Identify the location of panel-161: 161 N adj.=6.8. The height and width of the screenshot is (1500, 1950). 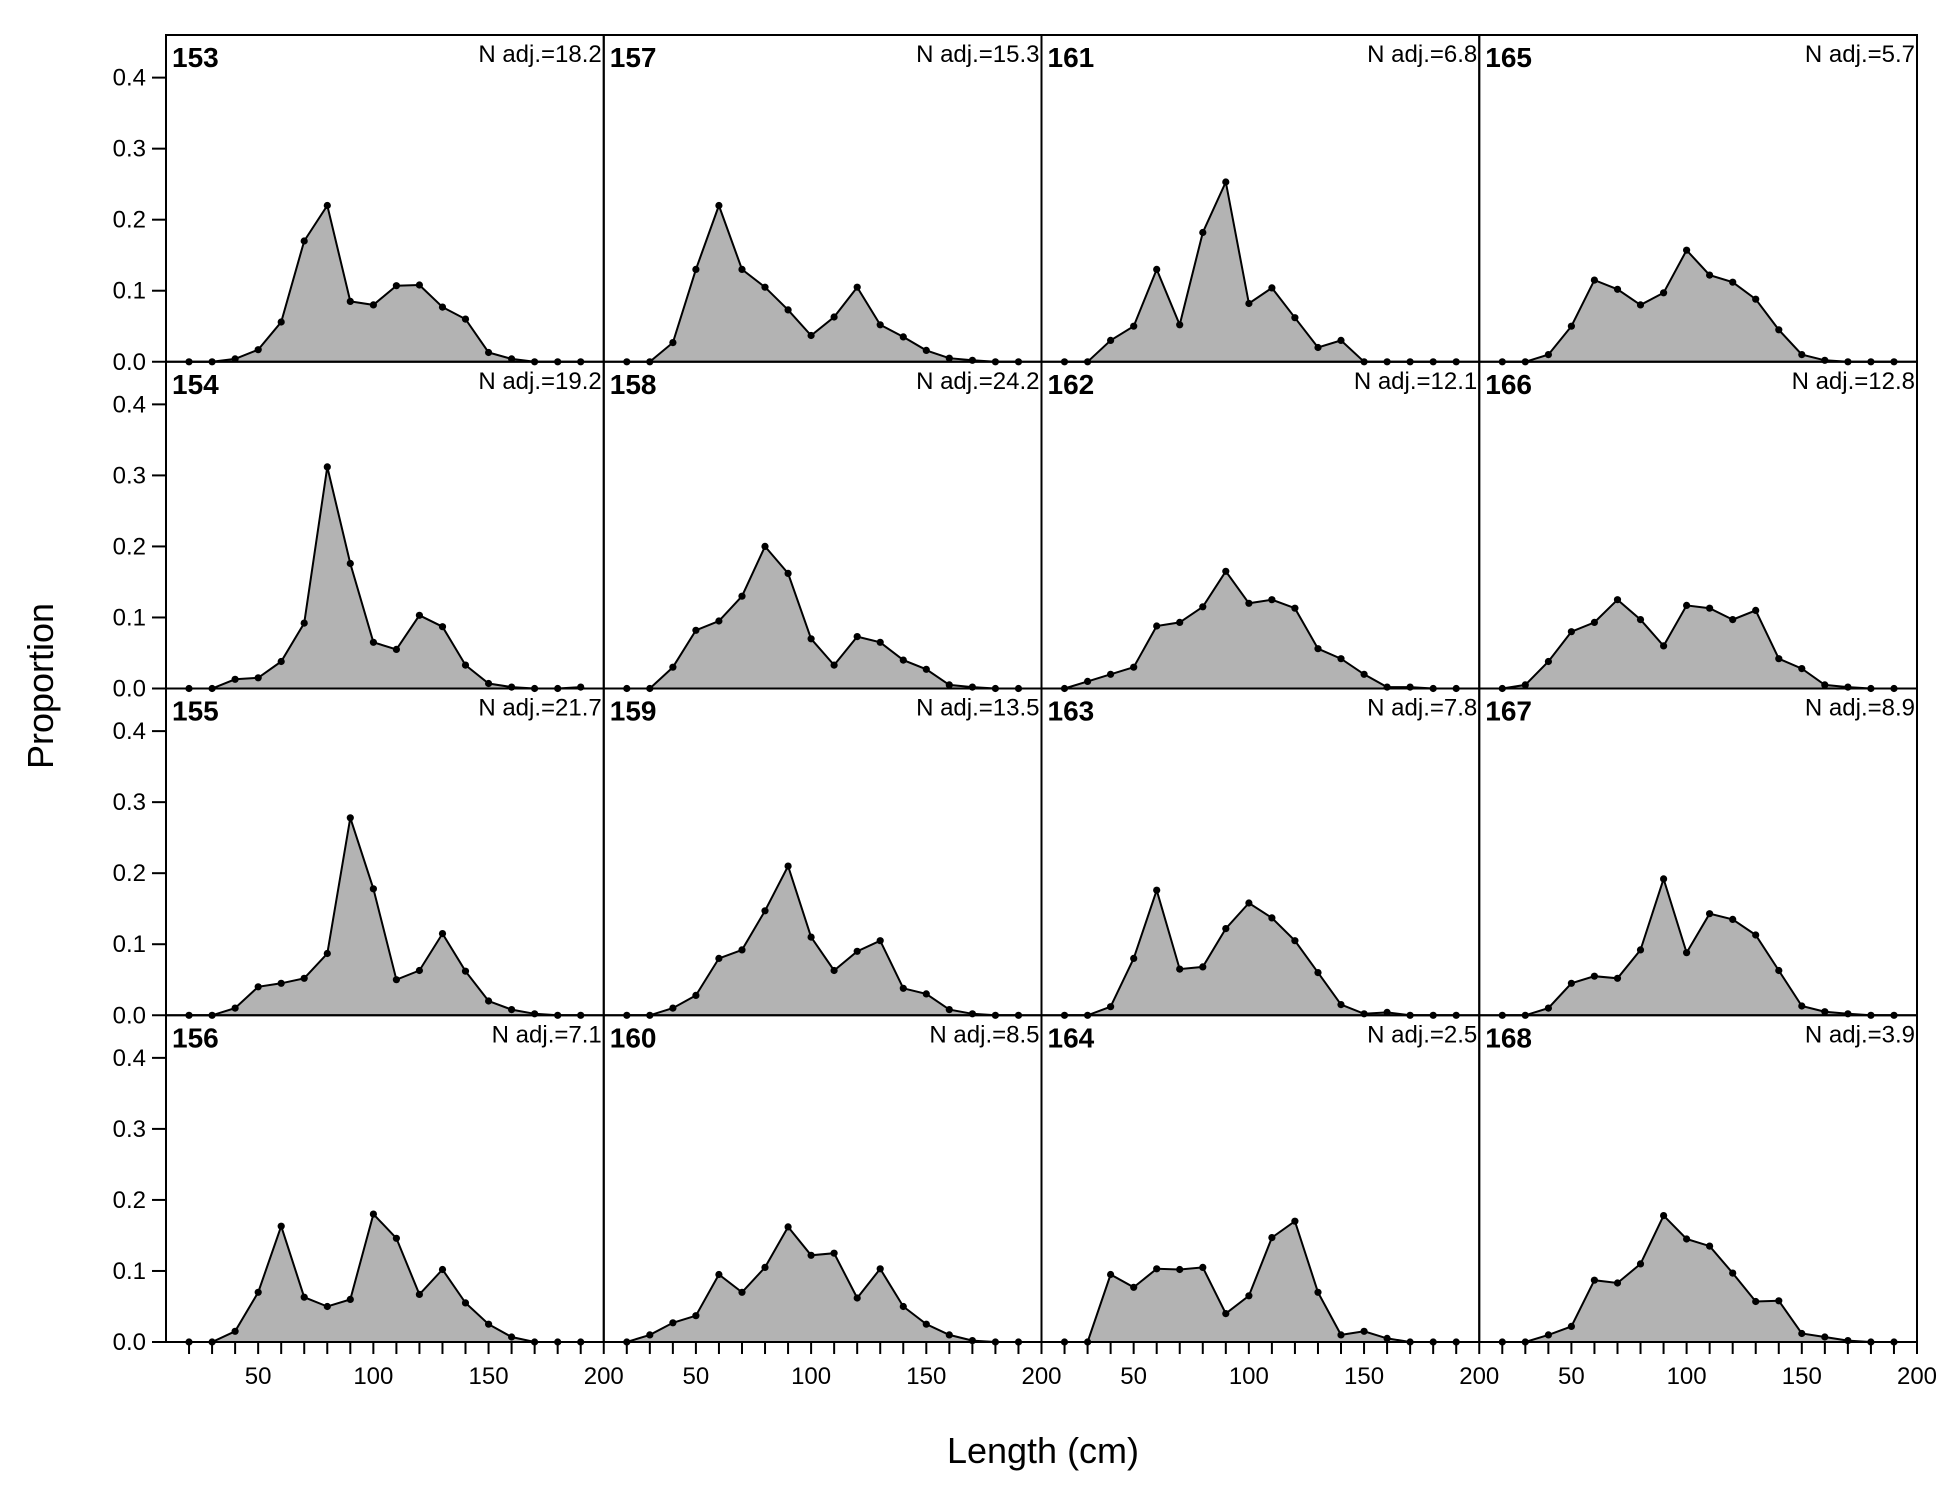
(1260, 200).